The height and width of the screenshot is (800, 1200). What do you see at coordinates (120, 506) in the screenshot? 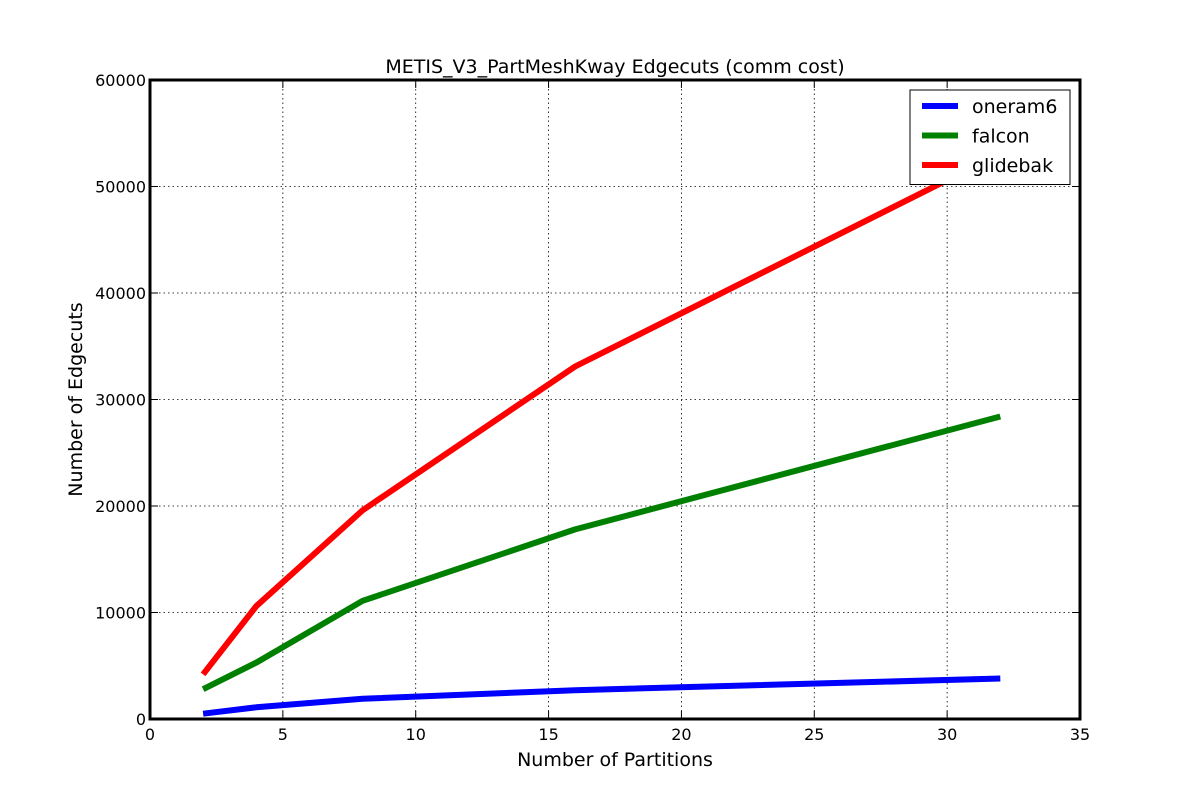
I see `y-tick-label: 20000` at bounding box center [120, 506].